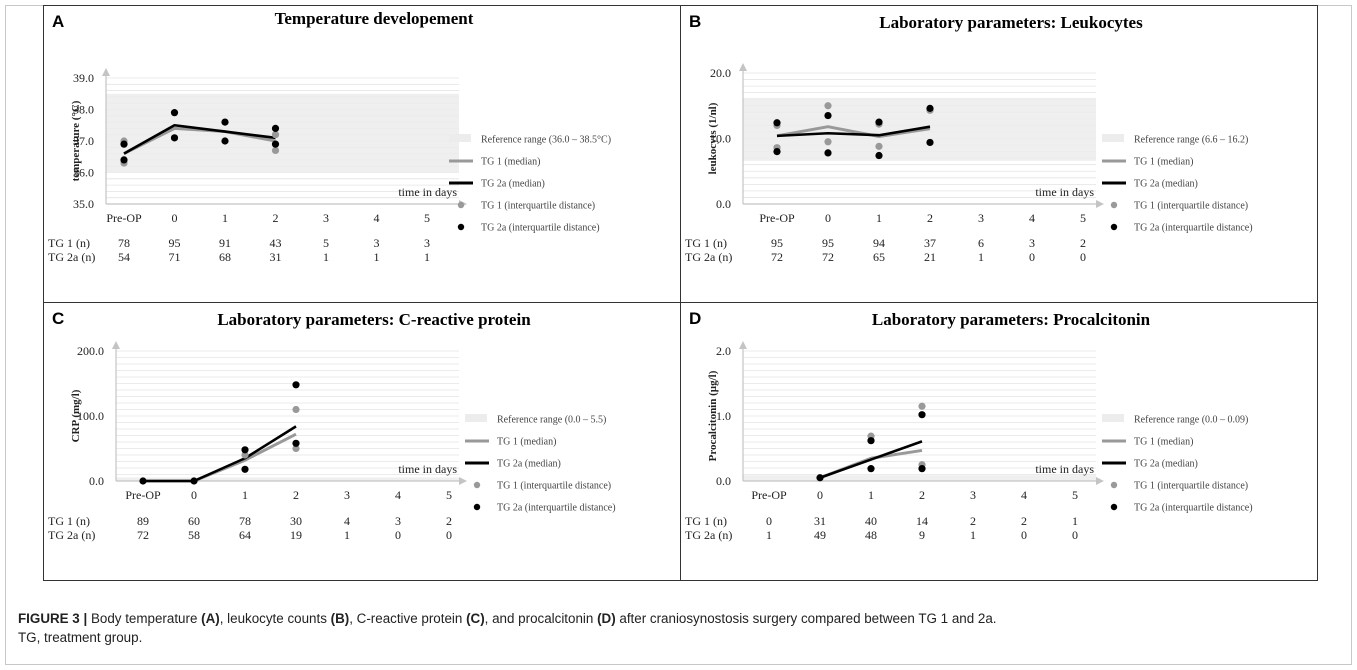  I want to click on chart-title: Temperature developement, so click(374, 18).